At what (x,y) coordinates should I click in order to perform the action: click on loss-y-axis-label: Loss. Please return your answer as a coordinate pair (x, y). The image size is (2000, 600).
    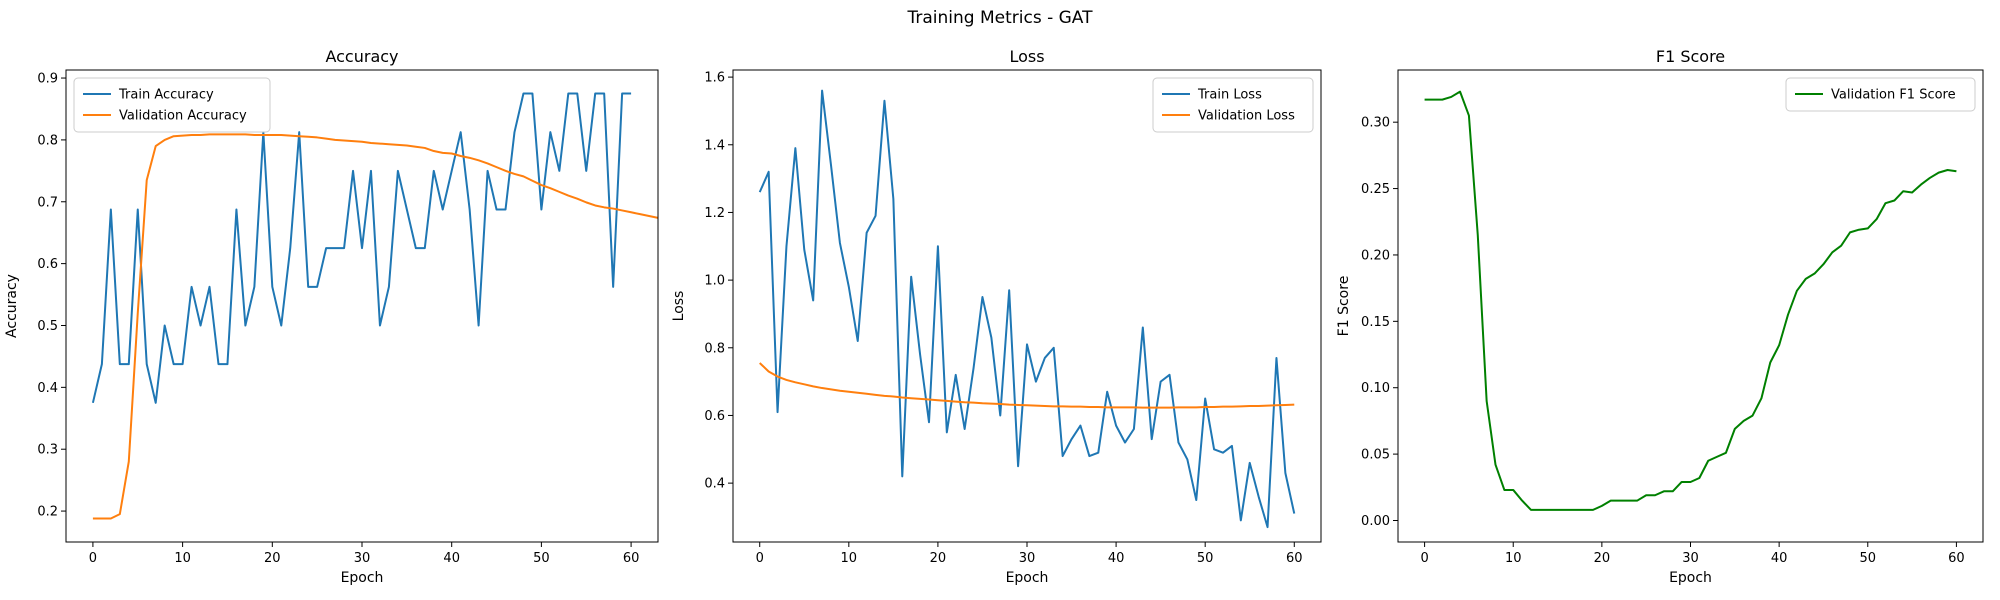
    Looking at the image, I should click on (679, 306).